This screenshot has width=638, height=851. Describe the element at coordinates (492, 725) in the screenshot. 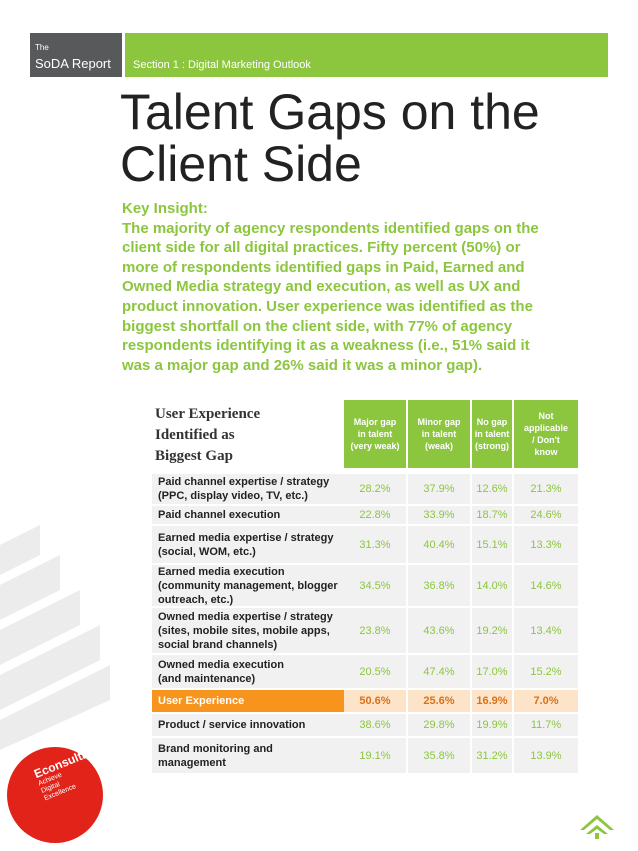

I see `cell: 19.9%` at that location.